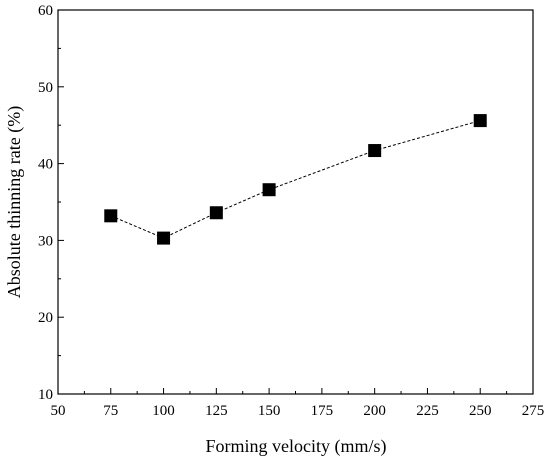 The image size is (550, 463). Describe the element at coordinates (533, 411) in the screenshot. I see `x-tick-label: 275` at that location.